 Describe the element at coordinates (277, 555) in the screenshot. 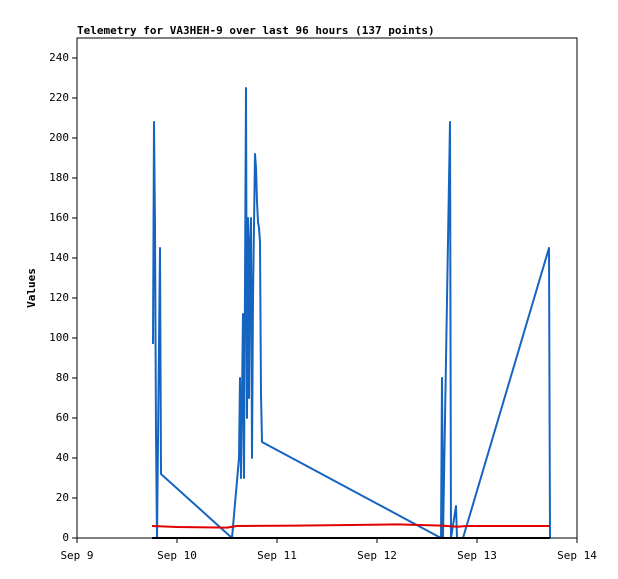

I see `x-tick-label: Sep 11` at that location.